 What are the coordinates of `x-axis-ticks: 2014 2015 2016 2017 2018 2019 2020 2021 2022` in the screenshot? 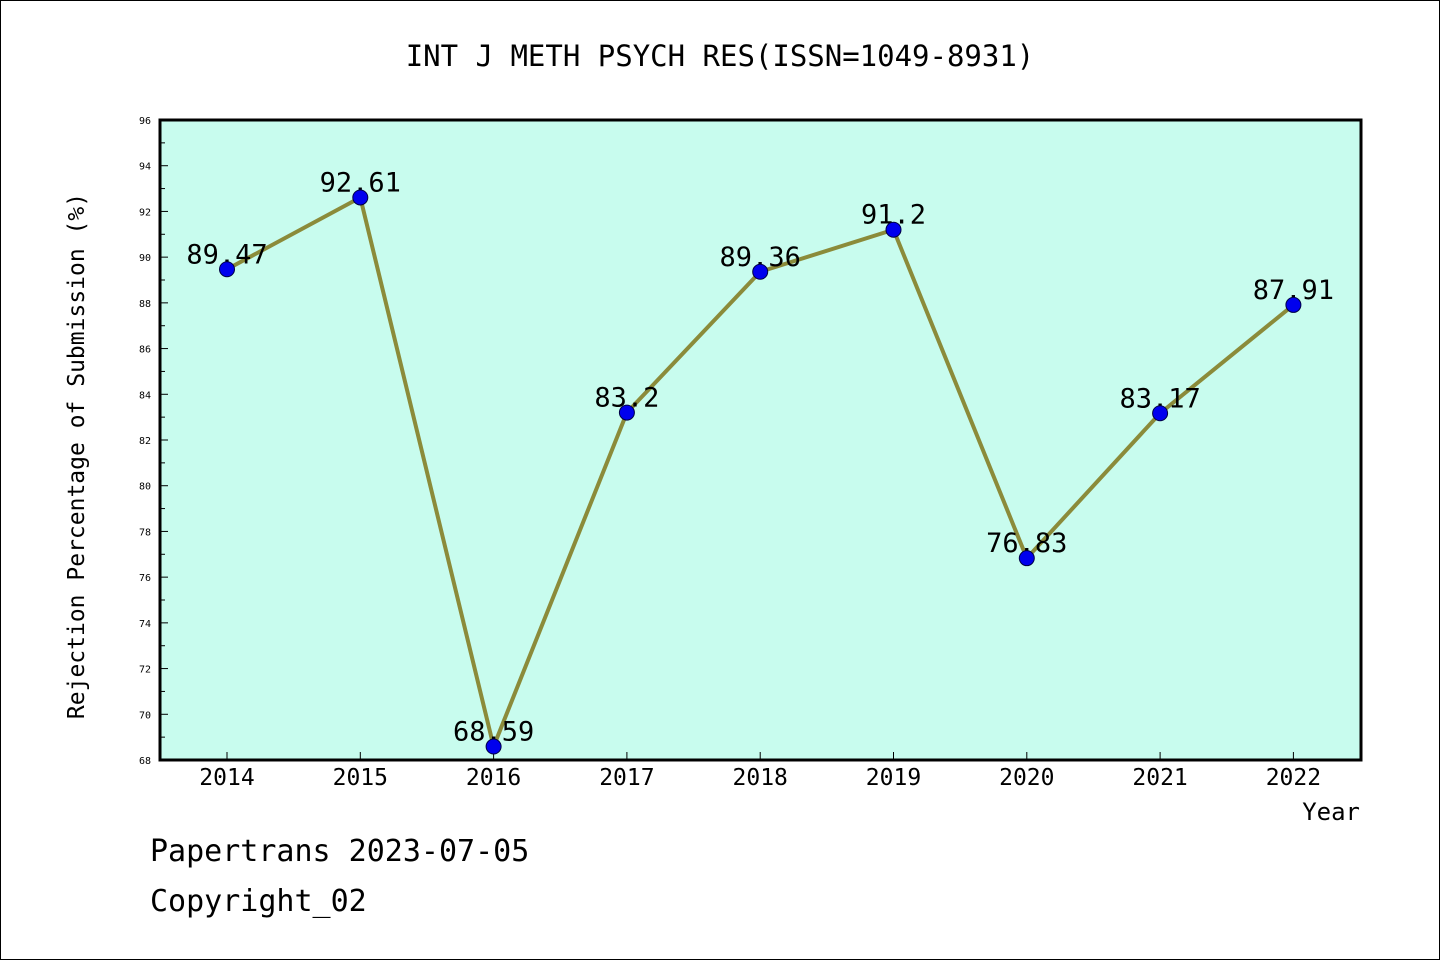 It's located at (760, 771).